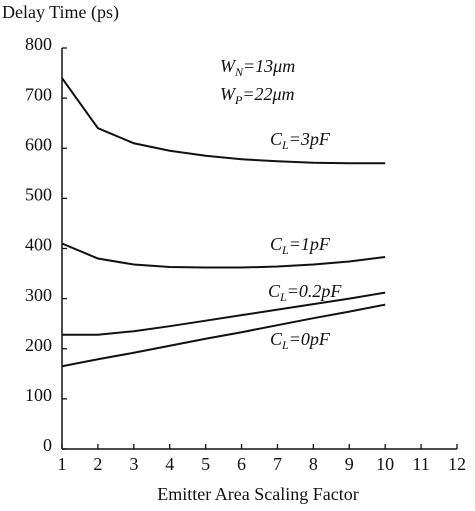 This screenshot has height=511, width=475. I want to click on x-tick-label: 5, so click(205, 464).